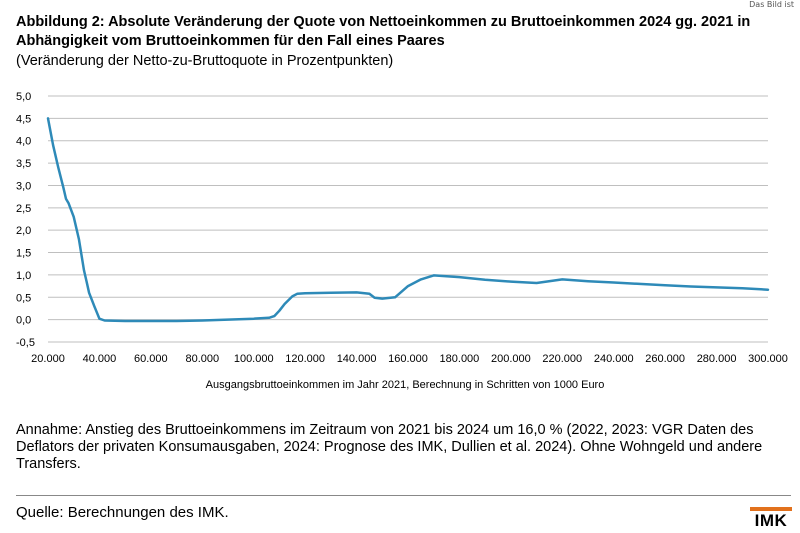 The height and width of the screenshot is (533, 800). I want to click on y-tick-label: 2,5, so click(23, 209).